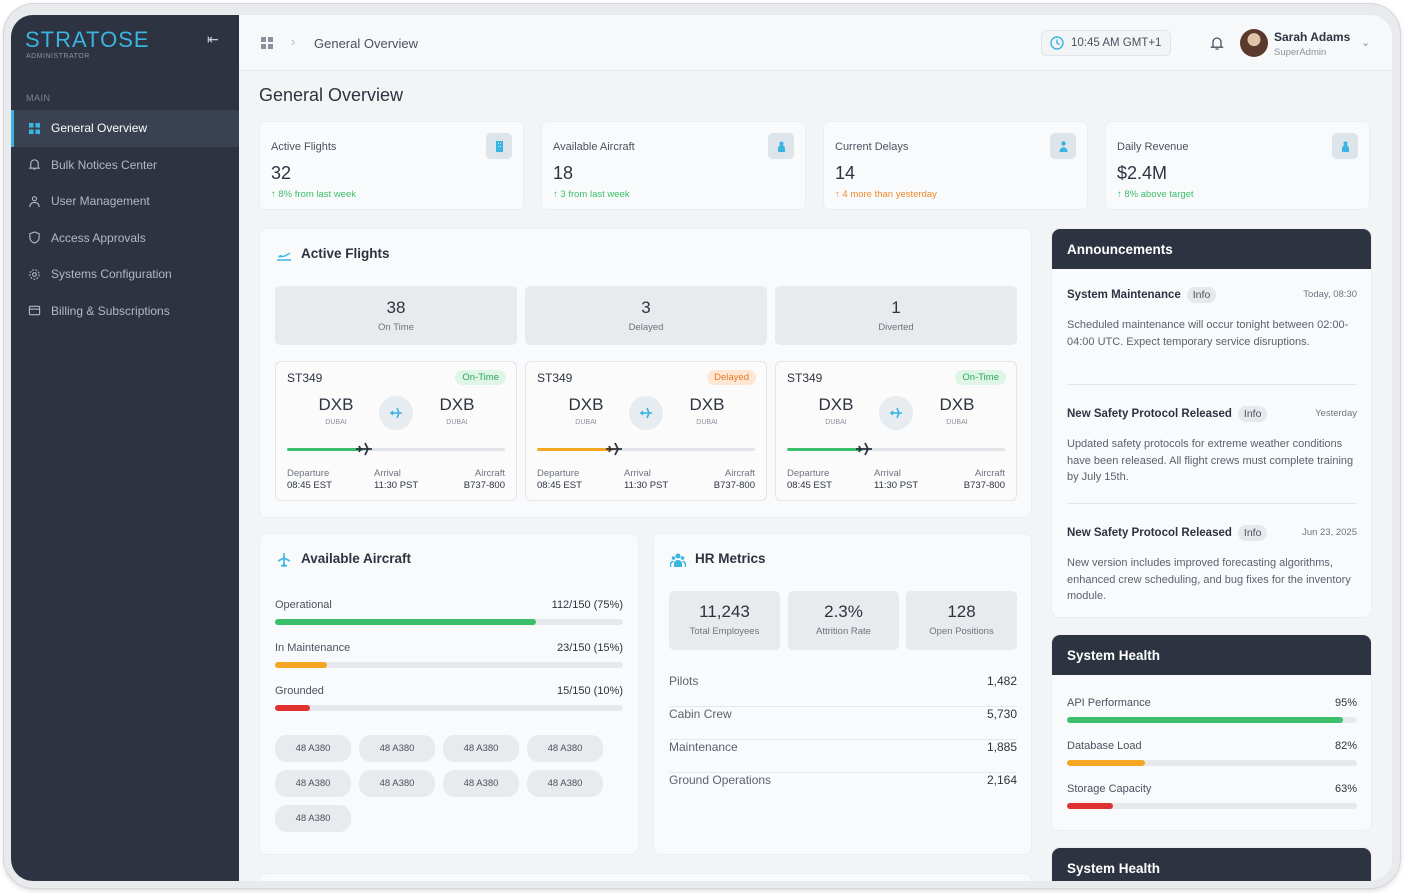  Describe the element at coordinates (587, 605) in the screenshot. I see `row-value: 112/150 (75%)` at that location.